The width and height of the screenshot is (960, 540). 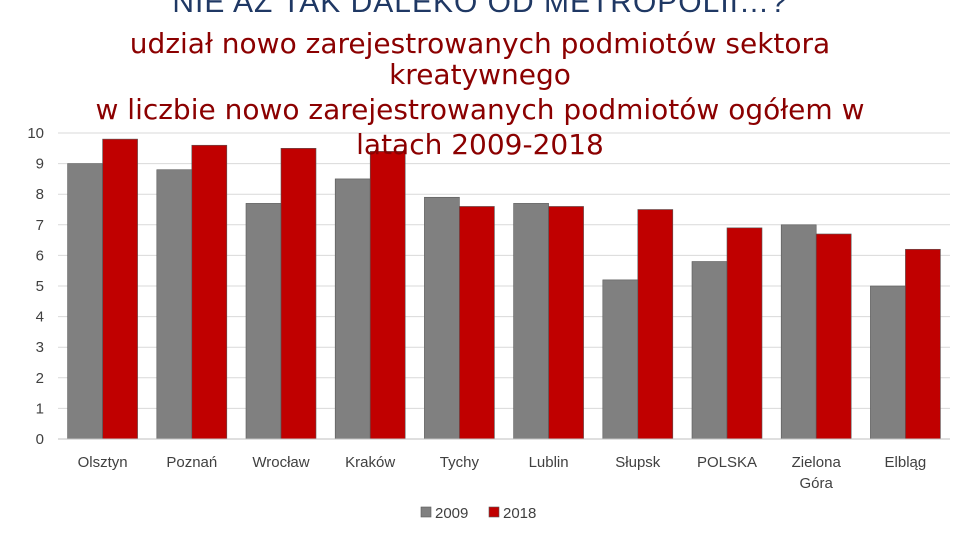 What do you see at coordinates (40, 317) in the screenshot?
I see `y-tick-label: 4` at bounding box center [40, 317].